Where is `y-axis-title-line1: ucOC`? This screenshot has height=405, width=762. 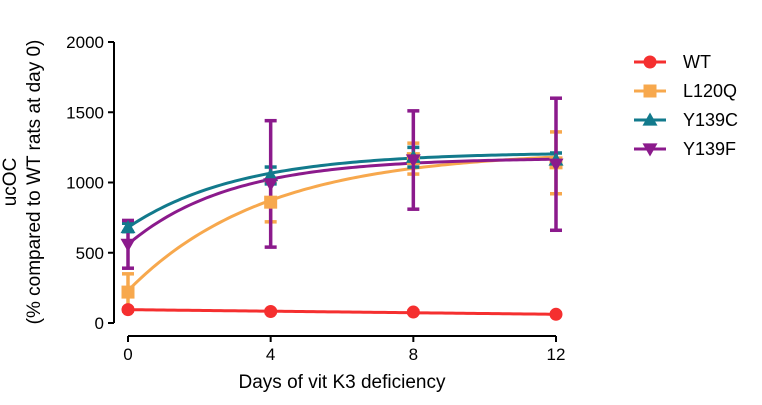 y-axis-title-line1: ucOC is located at coordinates (10, 182).